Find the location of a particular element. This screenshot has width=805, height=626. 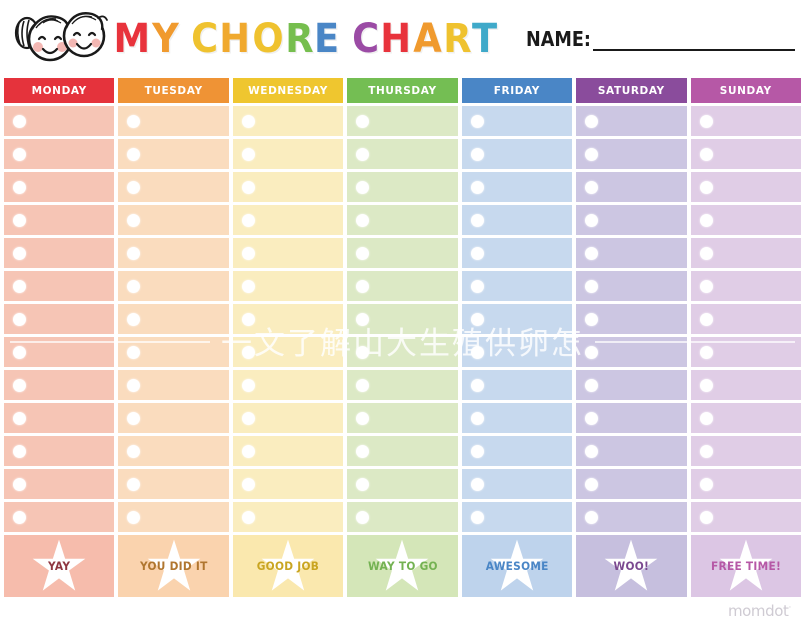

day-header-wednesday: WEDNESDAY is located at coordinates (288, 90).